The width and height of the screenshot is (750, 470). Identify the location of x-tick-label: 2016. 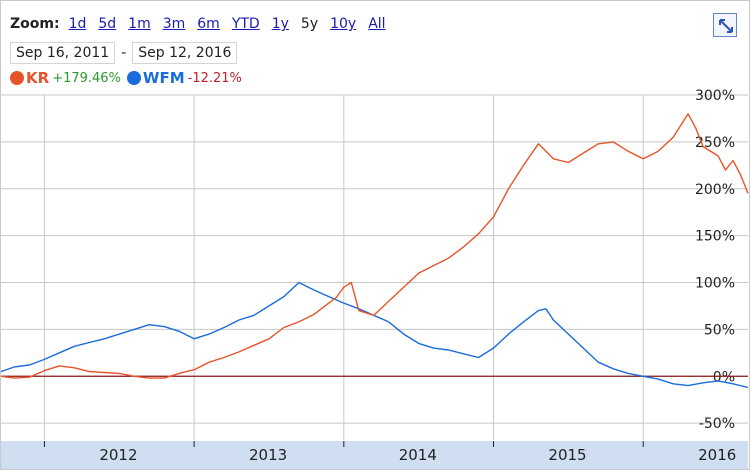
(717, 455).